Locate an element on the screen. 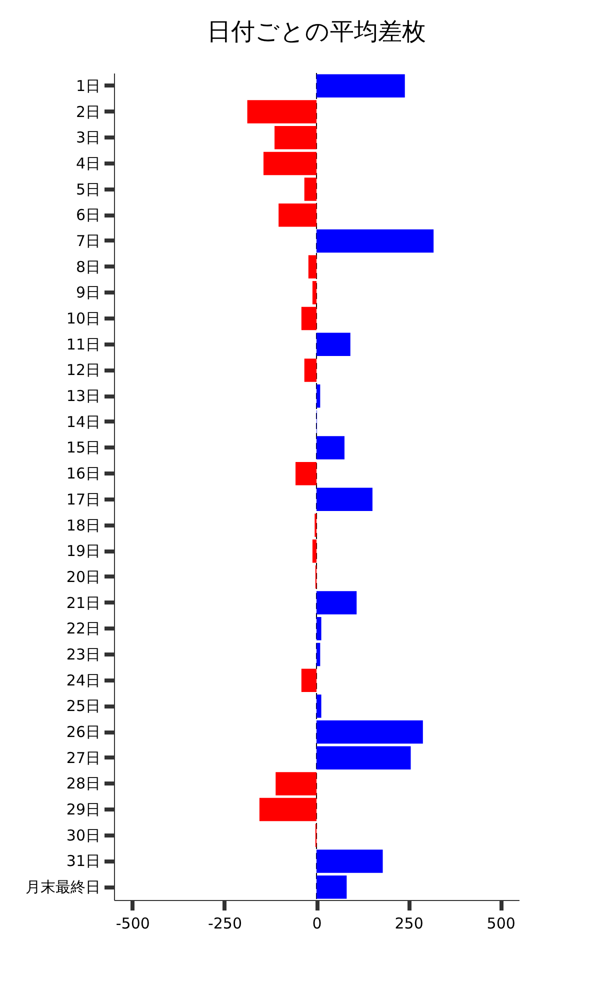 The width and height of the screenshot is (600, 1000). y-tick-label: 14日 is located at coordinates (83, 421).